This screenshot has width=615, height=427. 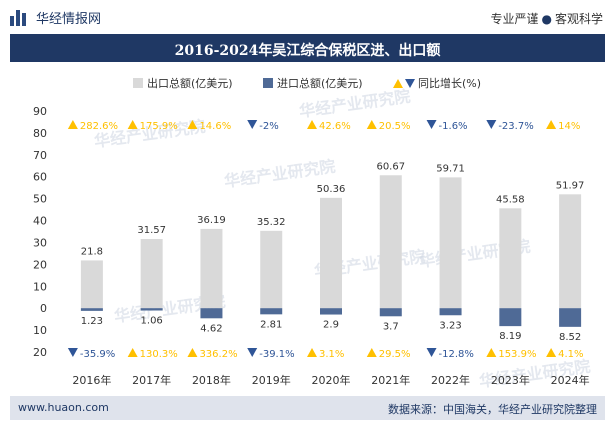 I want to click on import-value-label: 1.06, so click(x=152, y=321).